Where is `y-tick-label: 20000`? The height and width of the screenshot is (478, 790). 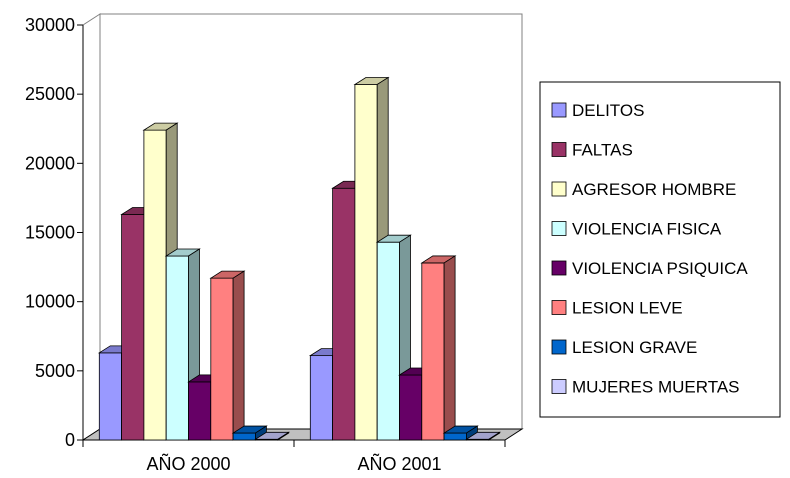 y-tick-label: 20000 is located at coordinates (50, 163).